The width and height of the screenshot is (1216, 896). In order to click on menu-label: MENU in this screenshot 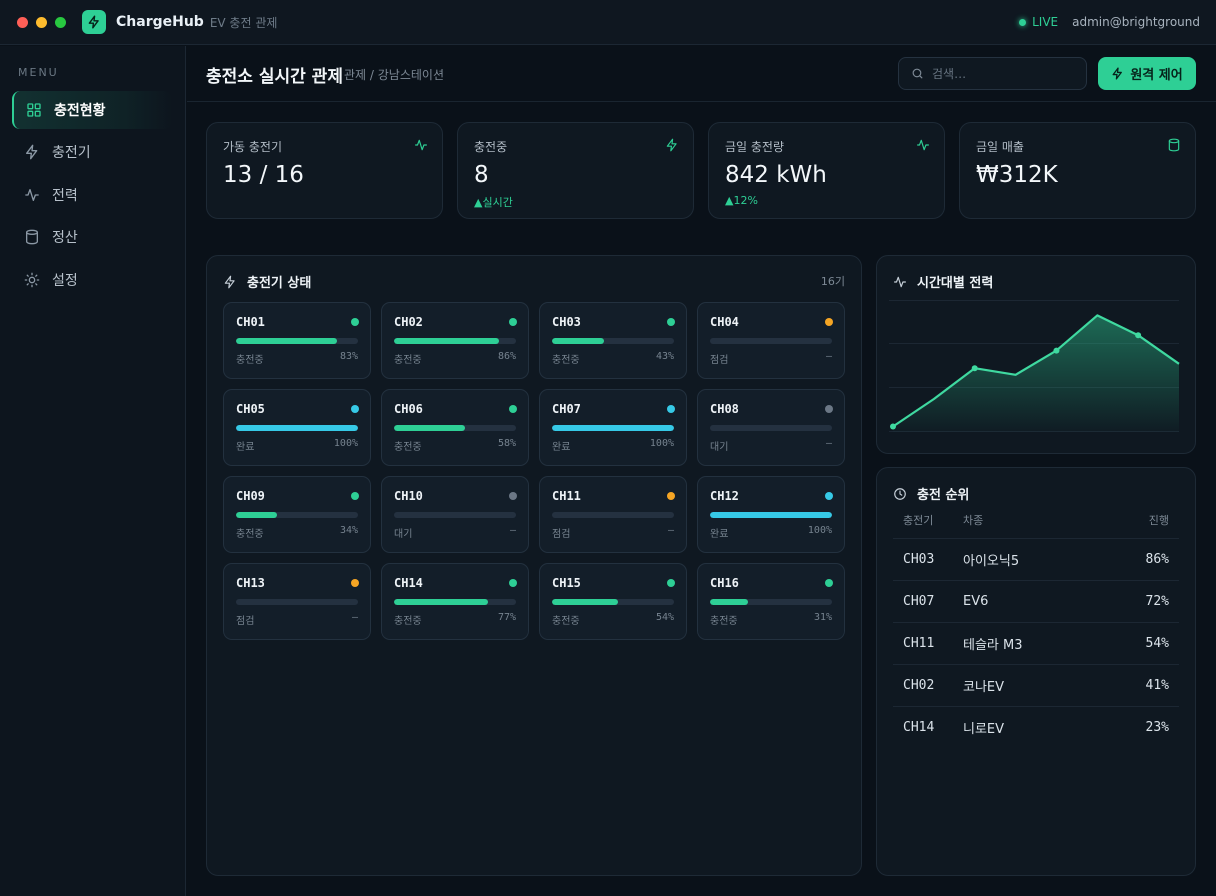, I will do `click(38, 72)`.